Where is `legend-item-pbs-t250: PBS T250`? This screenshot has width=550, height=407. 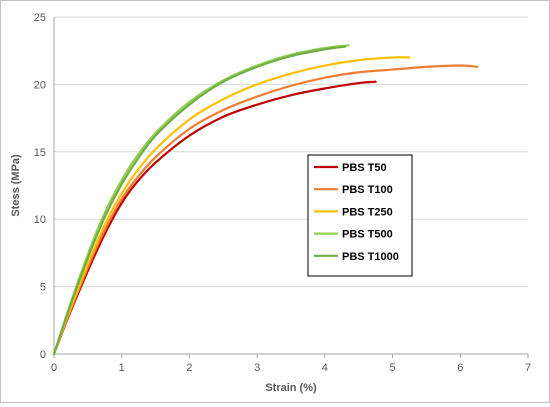 legend-item-pbs-t250: PBS T250 is located at coordinates (353, 212).